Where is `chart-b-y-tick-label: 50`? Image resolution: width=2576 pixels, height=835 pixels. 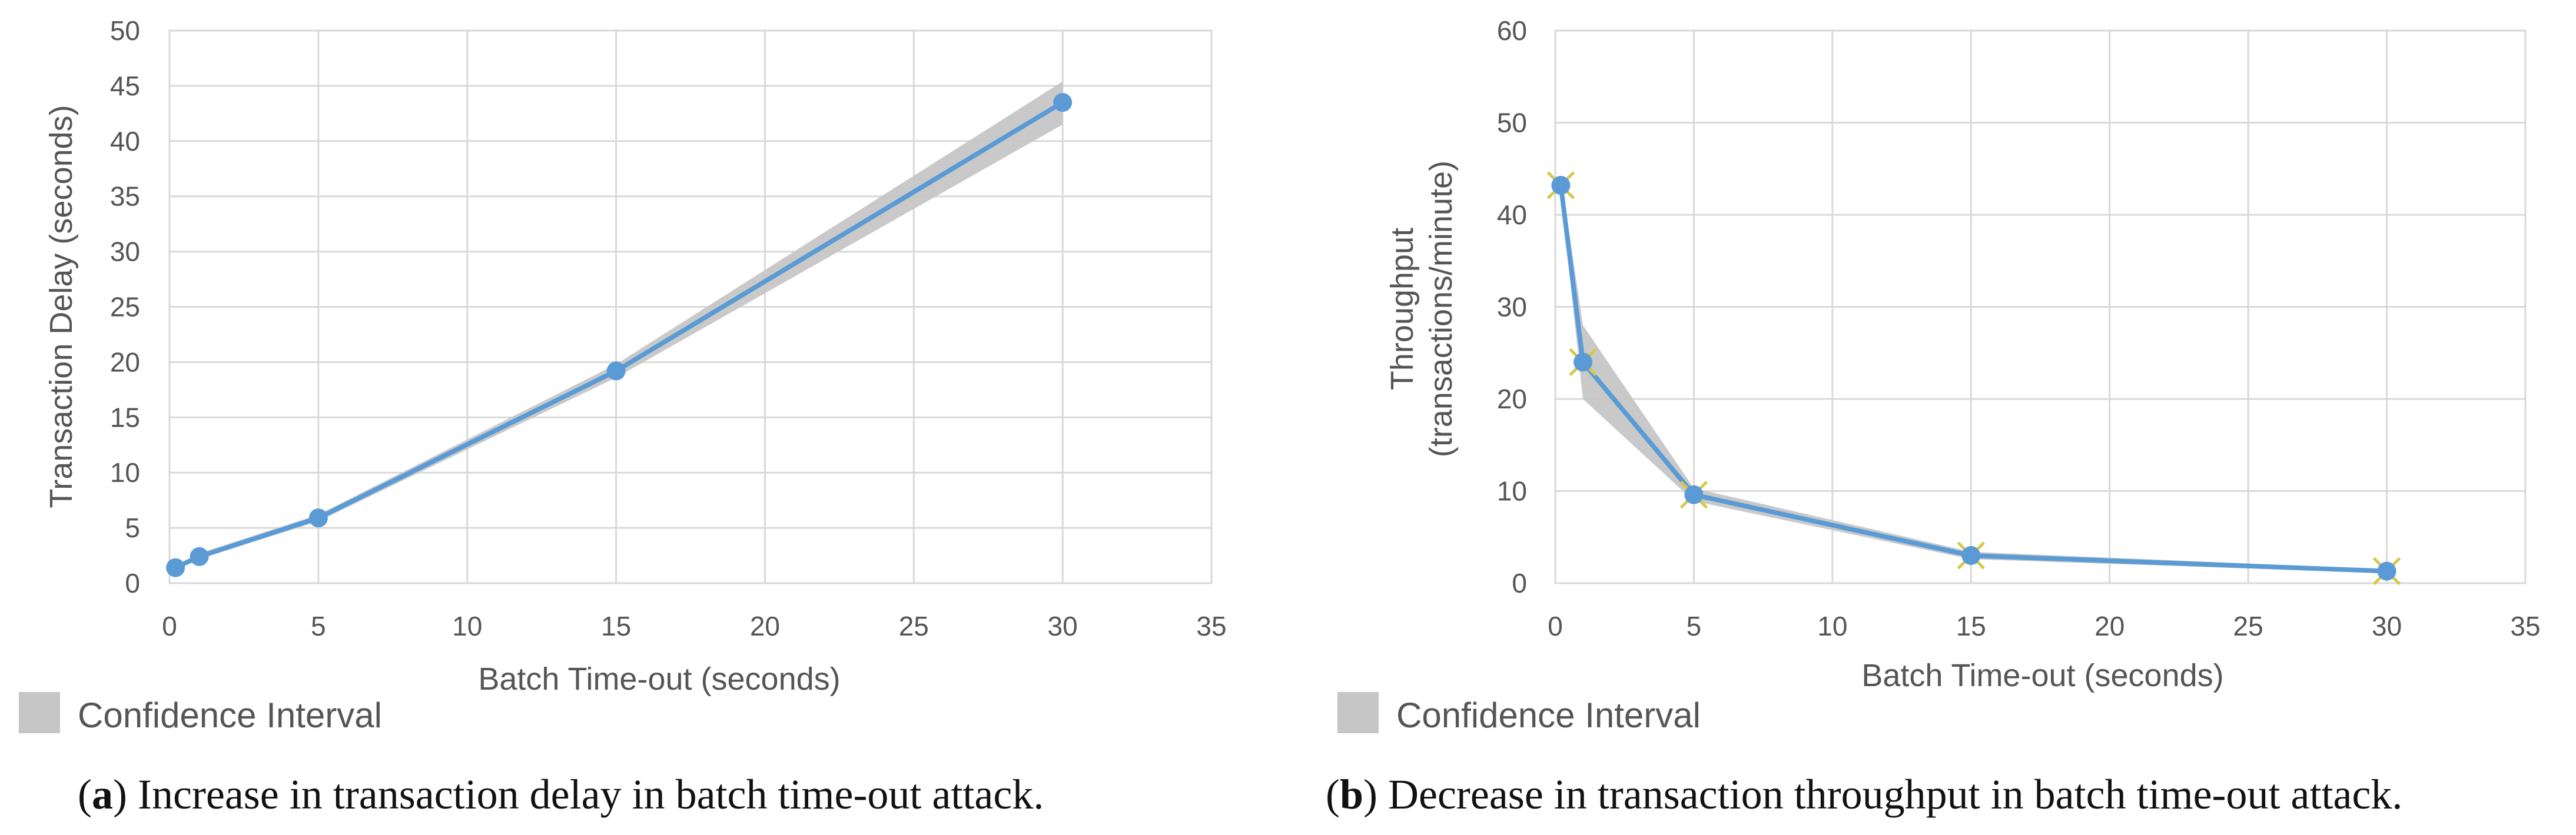 chart-b-y-tick-label: 50 is located at coordinates (1512, 123).